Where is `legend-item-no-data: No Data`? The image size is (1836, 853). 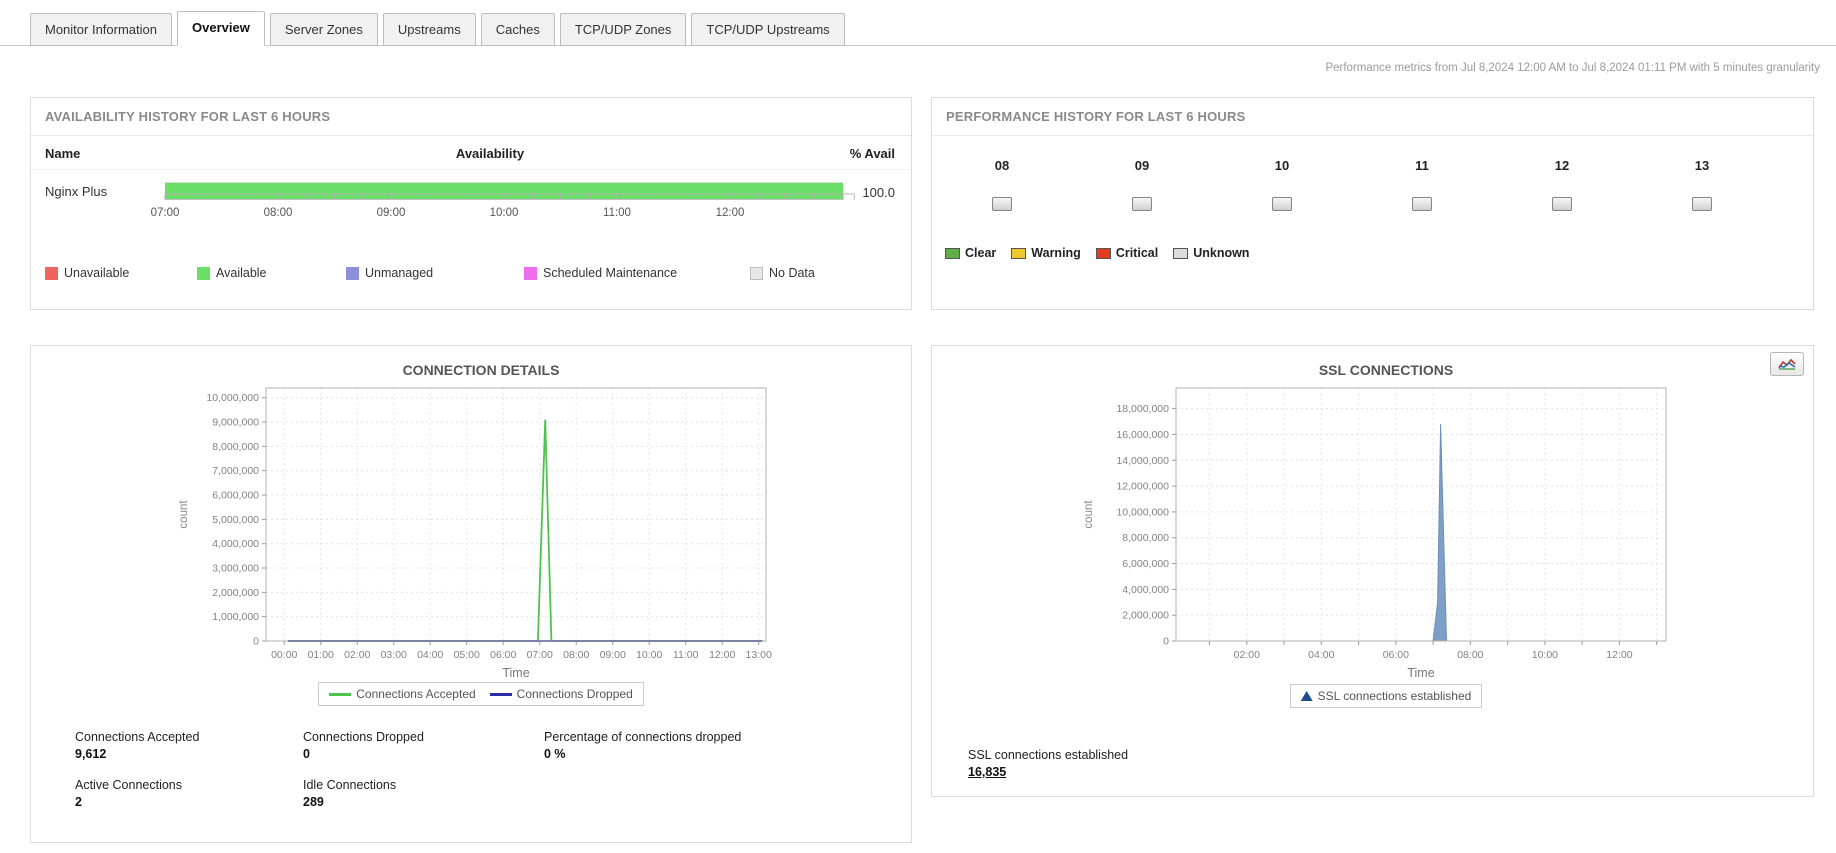
legend-item-no-data: No Data is located at coordinates (782, 273).